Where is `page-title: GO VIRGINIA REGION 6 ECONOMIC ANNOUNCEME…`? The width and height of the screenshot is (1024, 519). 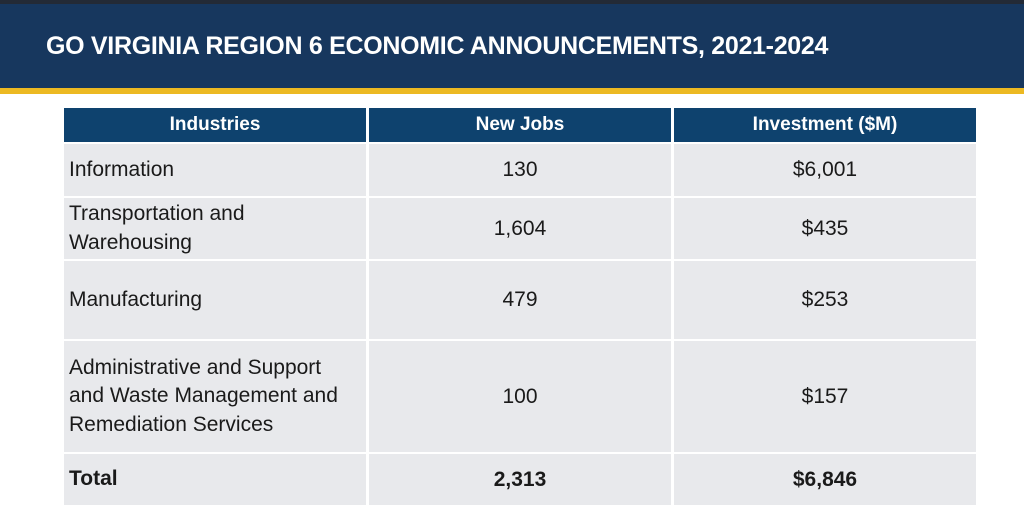
page-title: GO VIRGINIA REGION 6 ECONOMIC ANNOUNCEME… is located at coordinates (437, 45).